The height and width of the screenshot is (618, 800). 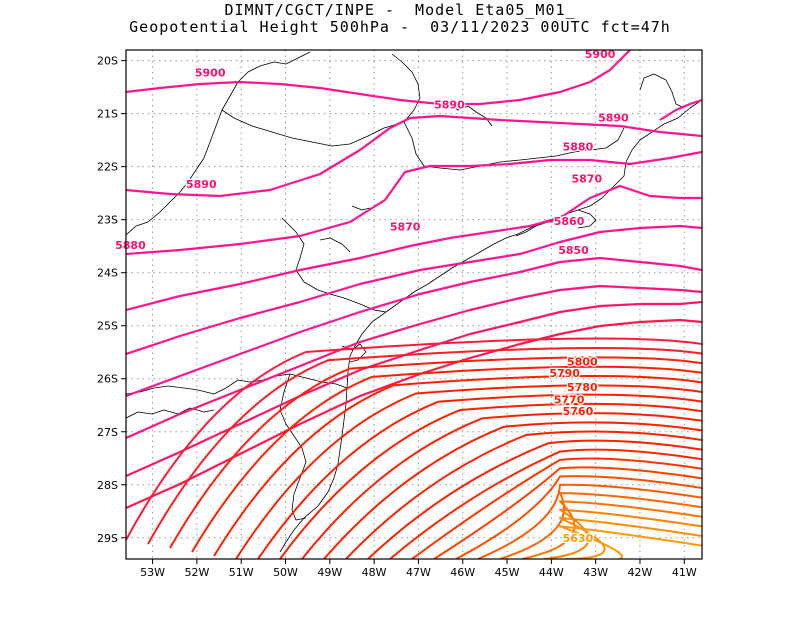 What do you see at coordinates (418, 572) in the screenshot?
I see `lon-tick-label: 47W` at bounding box center [418, 572].